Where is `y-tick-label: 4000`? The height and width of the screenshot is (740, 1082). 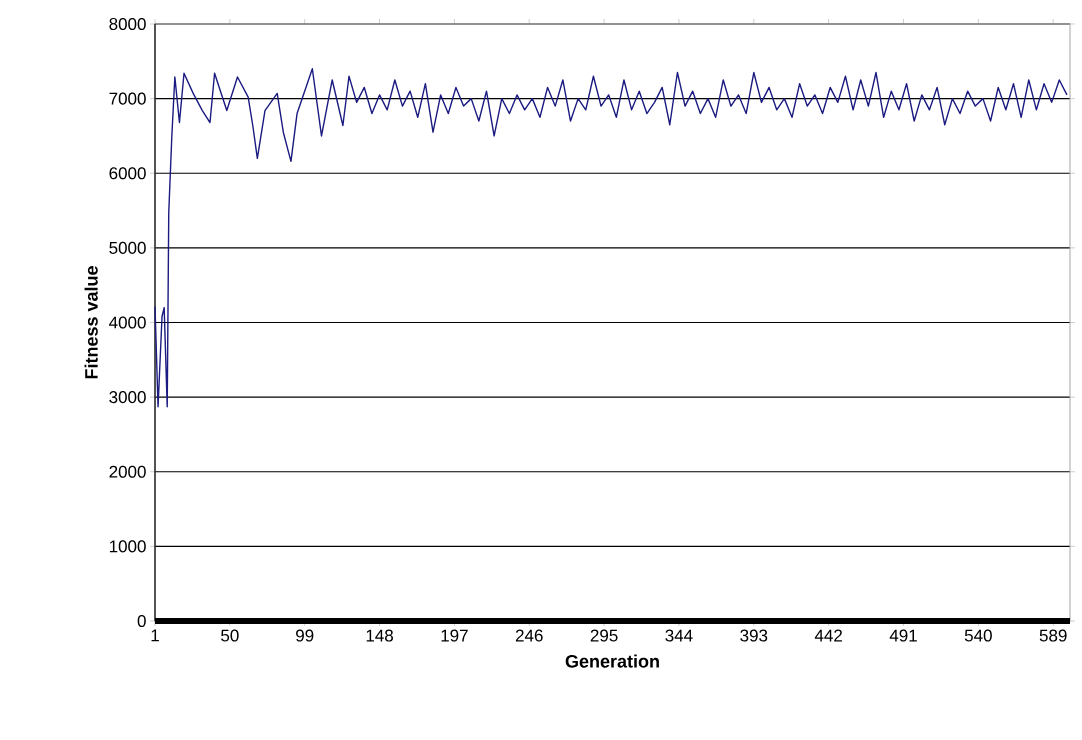
y-tick-label: 4000 is located at coordinates (127, 322).